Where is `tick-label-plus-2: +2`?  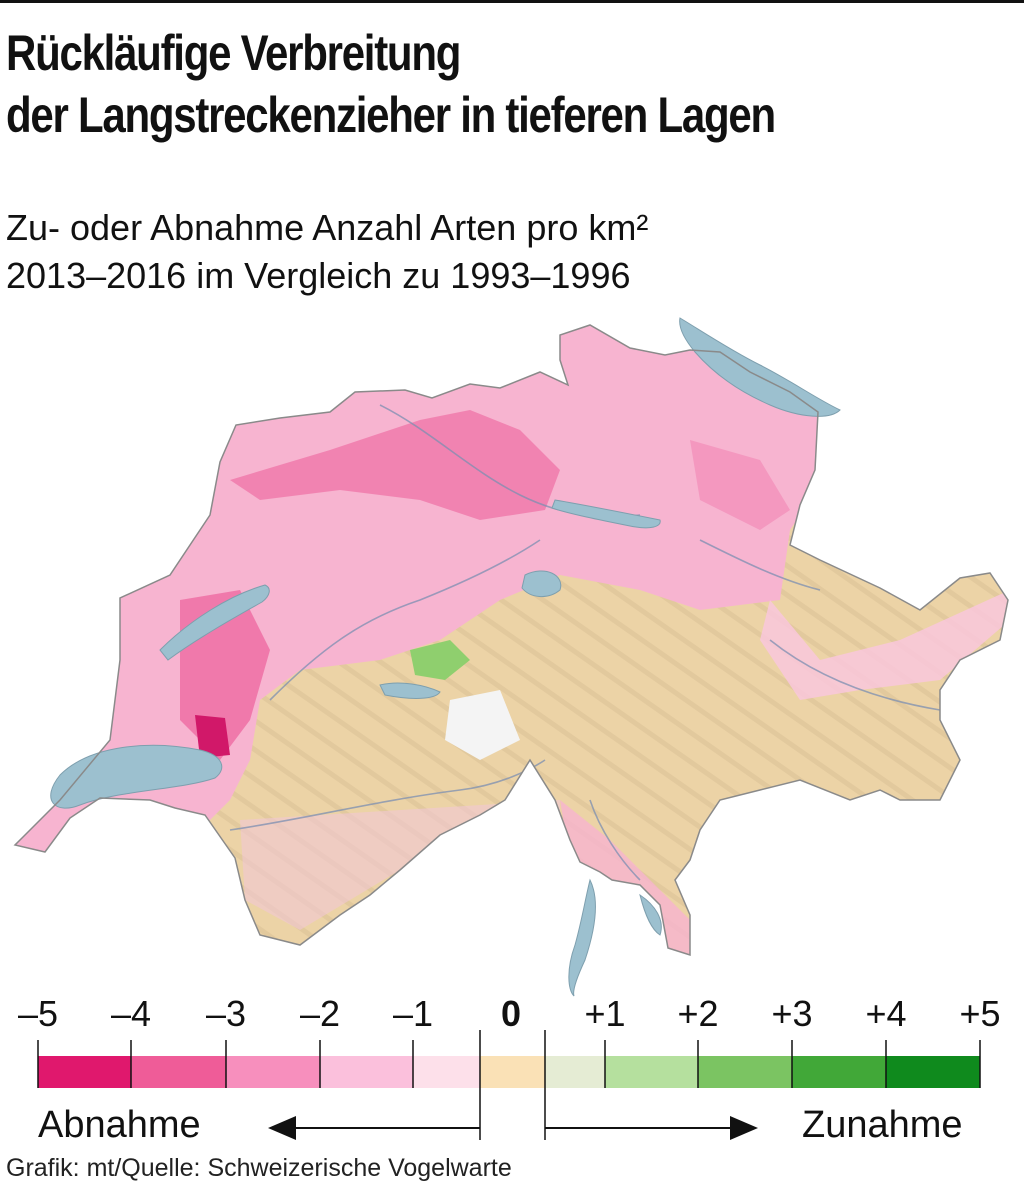 tick-label-plus-2: +2 is located at coordinates (698, 1013).